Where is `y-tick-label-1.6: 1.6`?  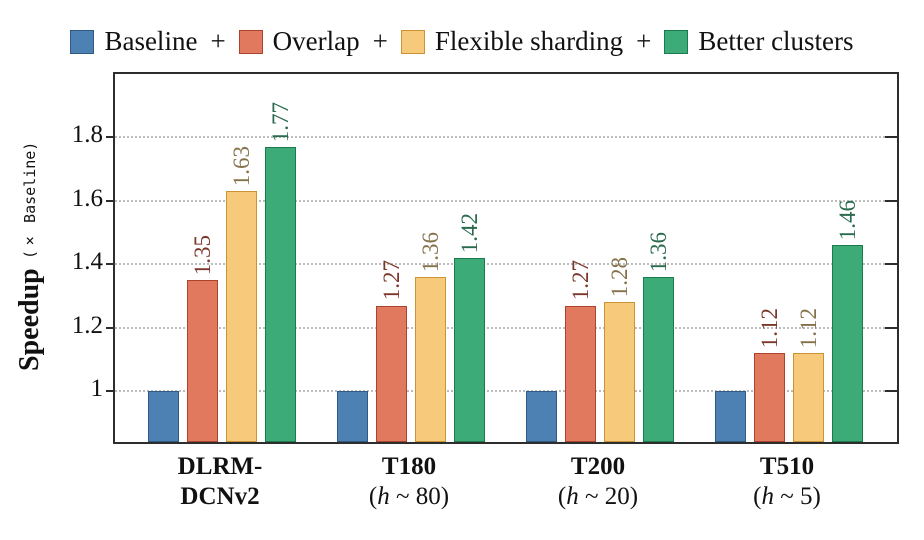
y-tick-label-1.6: 1.6 is located at coordinates (87, 198).